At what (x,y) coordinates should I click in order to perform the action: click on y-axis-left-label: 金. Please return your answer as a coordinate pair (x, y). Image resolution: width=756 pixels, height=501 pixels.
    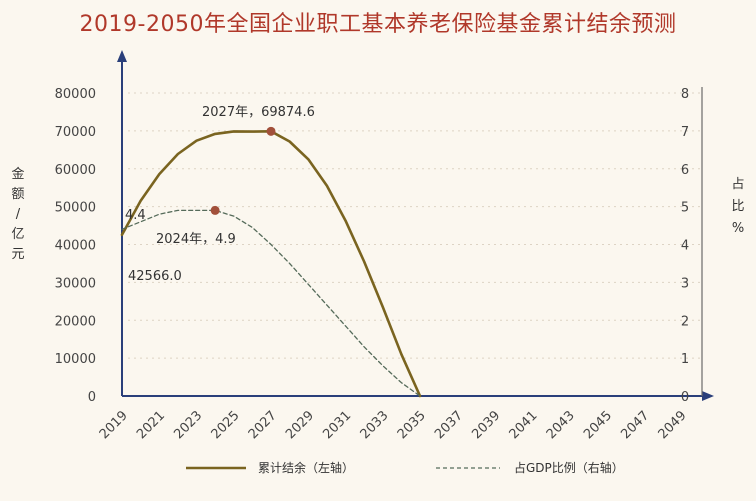
    Looking at the image, I should click on (17, 174).